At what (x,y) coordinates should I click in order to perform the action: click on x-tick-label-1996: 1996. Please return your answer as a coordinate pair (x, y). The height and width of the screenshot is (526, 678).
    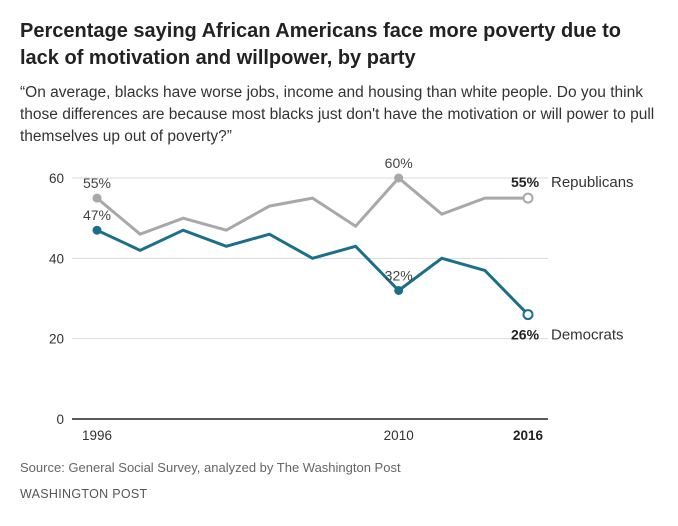
    Looking at the image, I should click on (97, 435).